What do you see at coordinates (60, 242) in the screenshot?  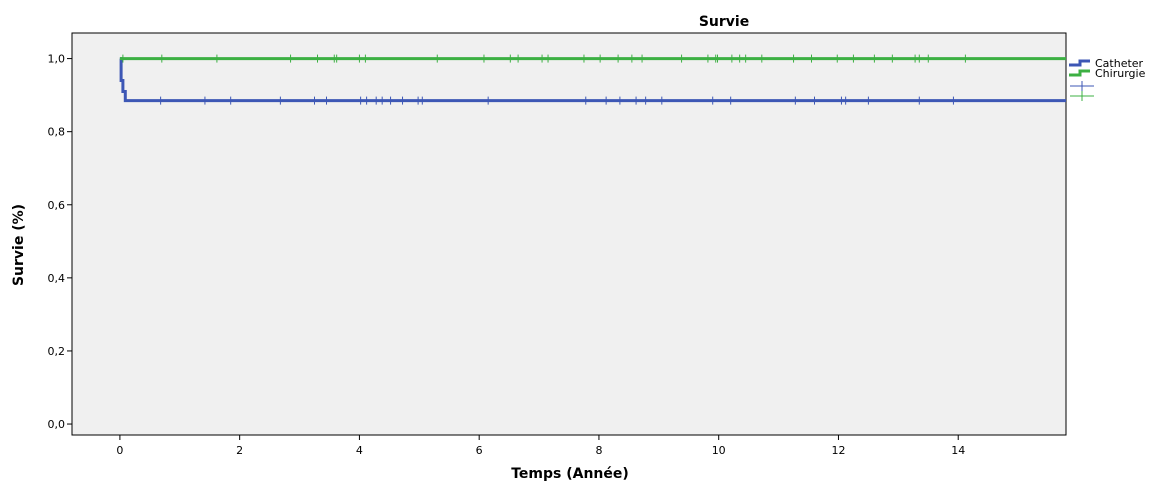 I see `y-axis: 0,0 0,2 0,4 0,6 0,8 1,0` at bounding box center [60, 242].